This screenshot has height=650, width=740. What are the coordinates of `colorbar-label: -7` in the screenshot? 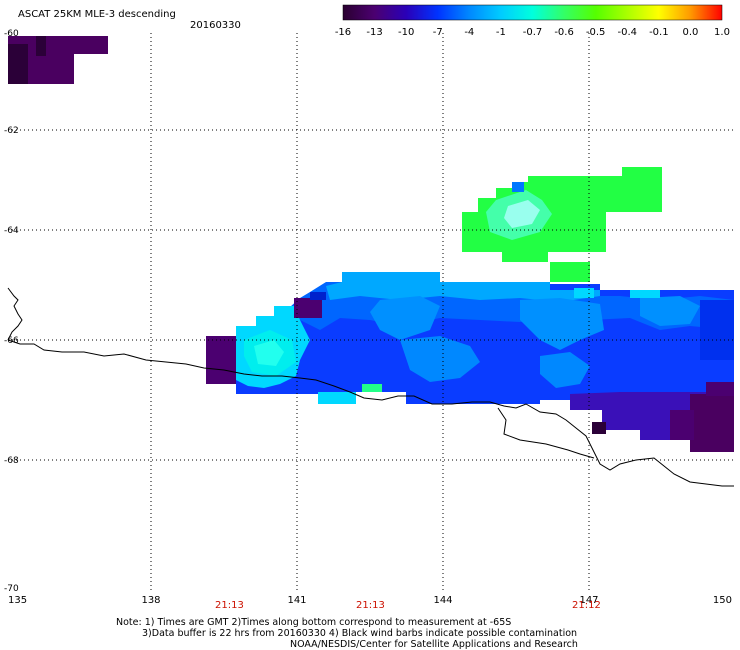 It's located at (438, 32).